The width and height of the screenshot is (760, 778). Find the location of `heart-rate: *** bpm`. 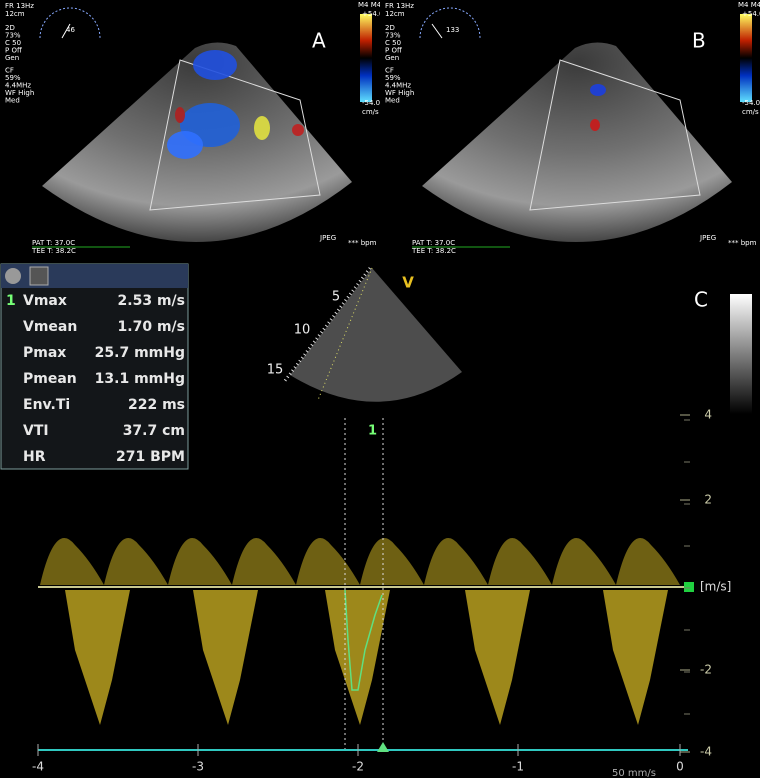

heart-rate: *** bpm is located at coordinates (362, 243).